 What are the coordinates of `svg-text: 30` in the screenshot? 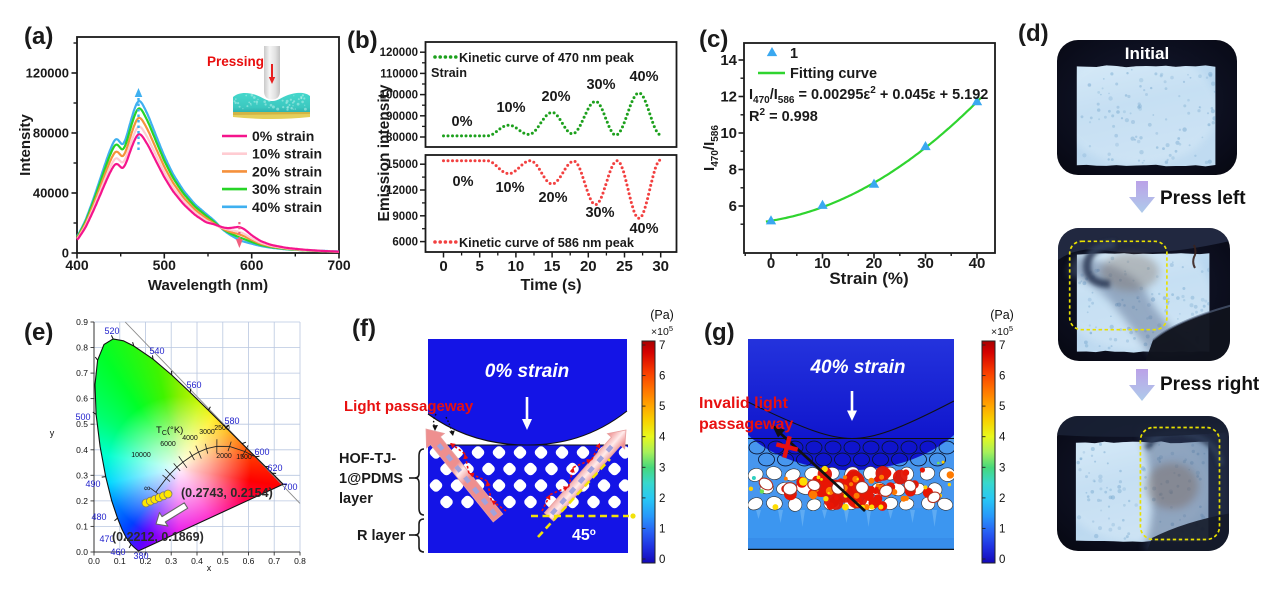 It's located at (925, 263).